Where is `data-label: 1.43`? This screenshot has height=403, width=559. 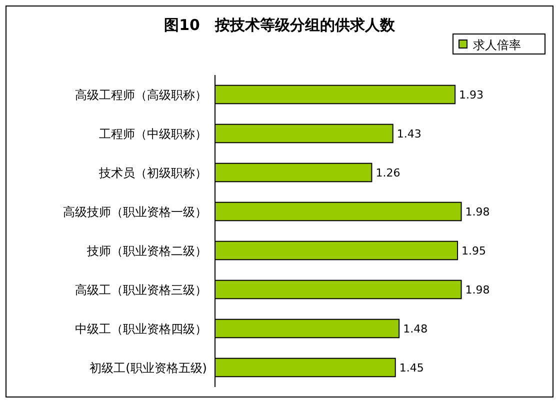
data-label: 1.43 is located at coordinates (409, 134).